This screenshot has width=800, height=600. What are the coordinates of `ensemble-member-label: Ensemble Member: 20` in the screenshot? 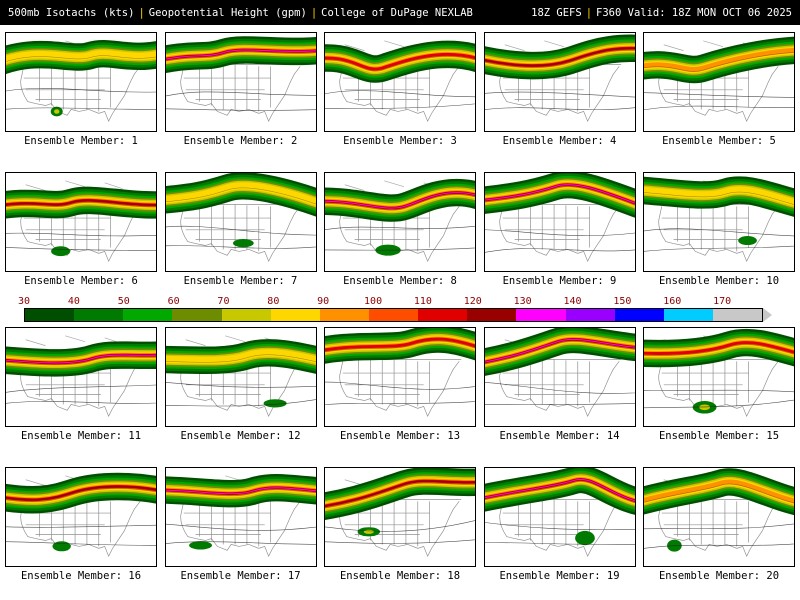 It's located at (719, 576).